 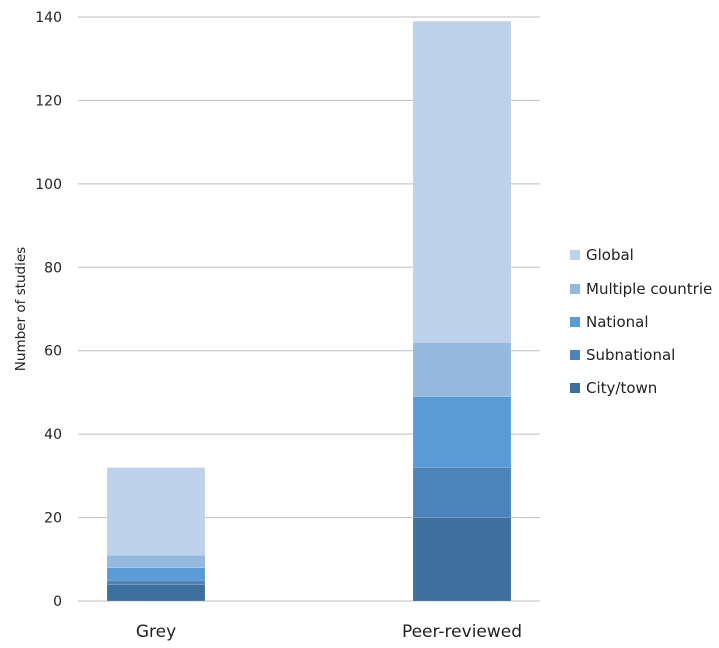 I want to click on y-tick-label-0: 0, so click(x=57, y=602).